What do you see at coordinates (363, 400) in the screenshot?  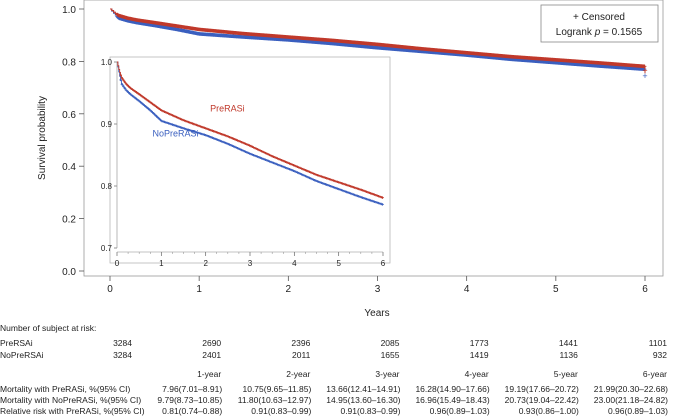 I see `stat-cell: 14.95(13.60–16.30)` at bounding box center [363, 400].